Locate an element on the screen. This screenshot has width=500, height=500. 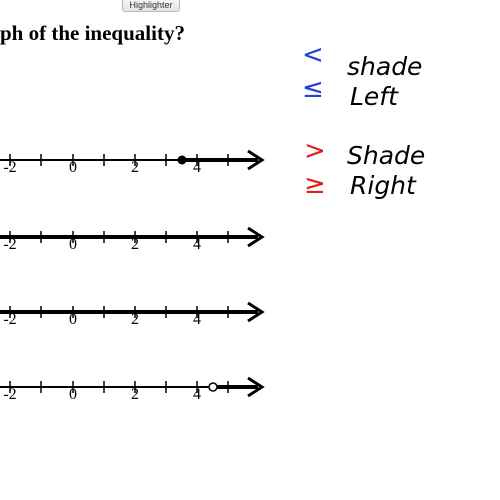
number-line-option-2: -2 0 2 4 is located at coordinates (135, 237).